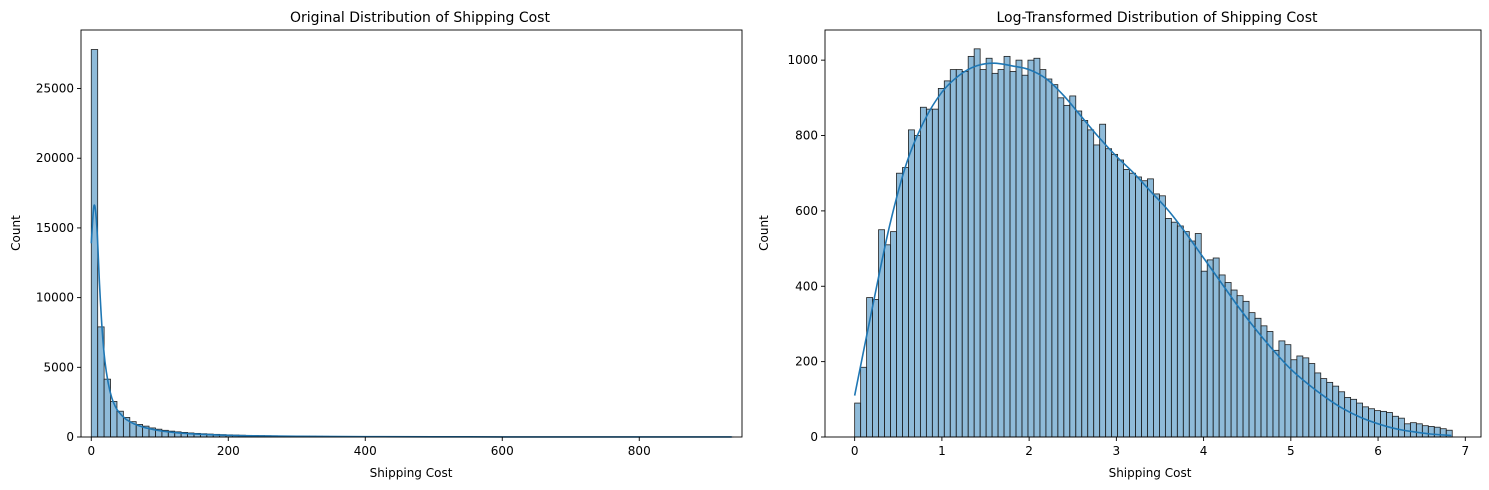 The image size is (1489, 490). Describe the element at coordinates (502, 451) in the screenshot. I see `x-tick-label: 600` at that location.